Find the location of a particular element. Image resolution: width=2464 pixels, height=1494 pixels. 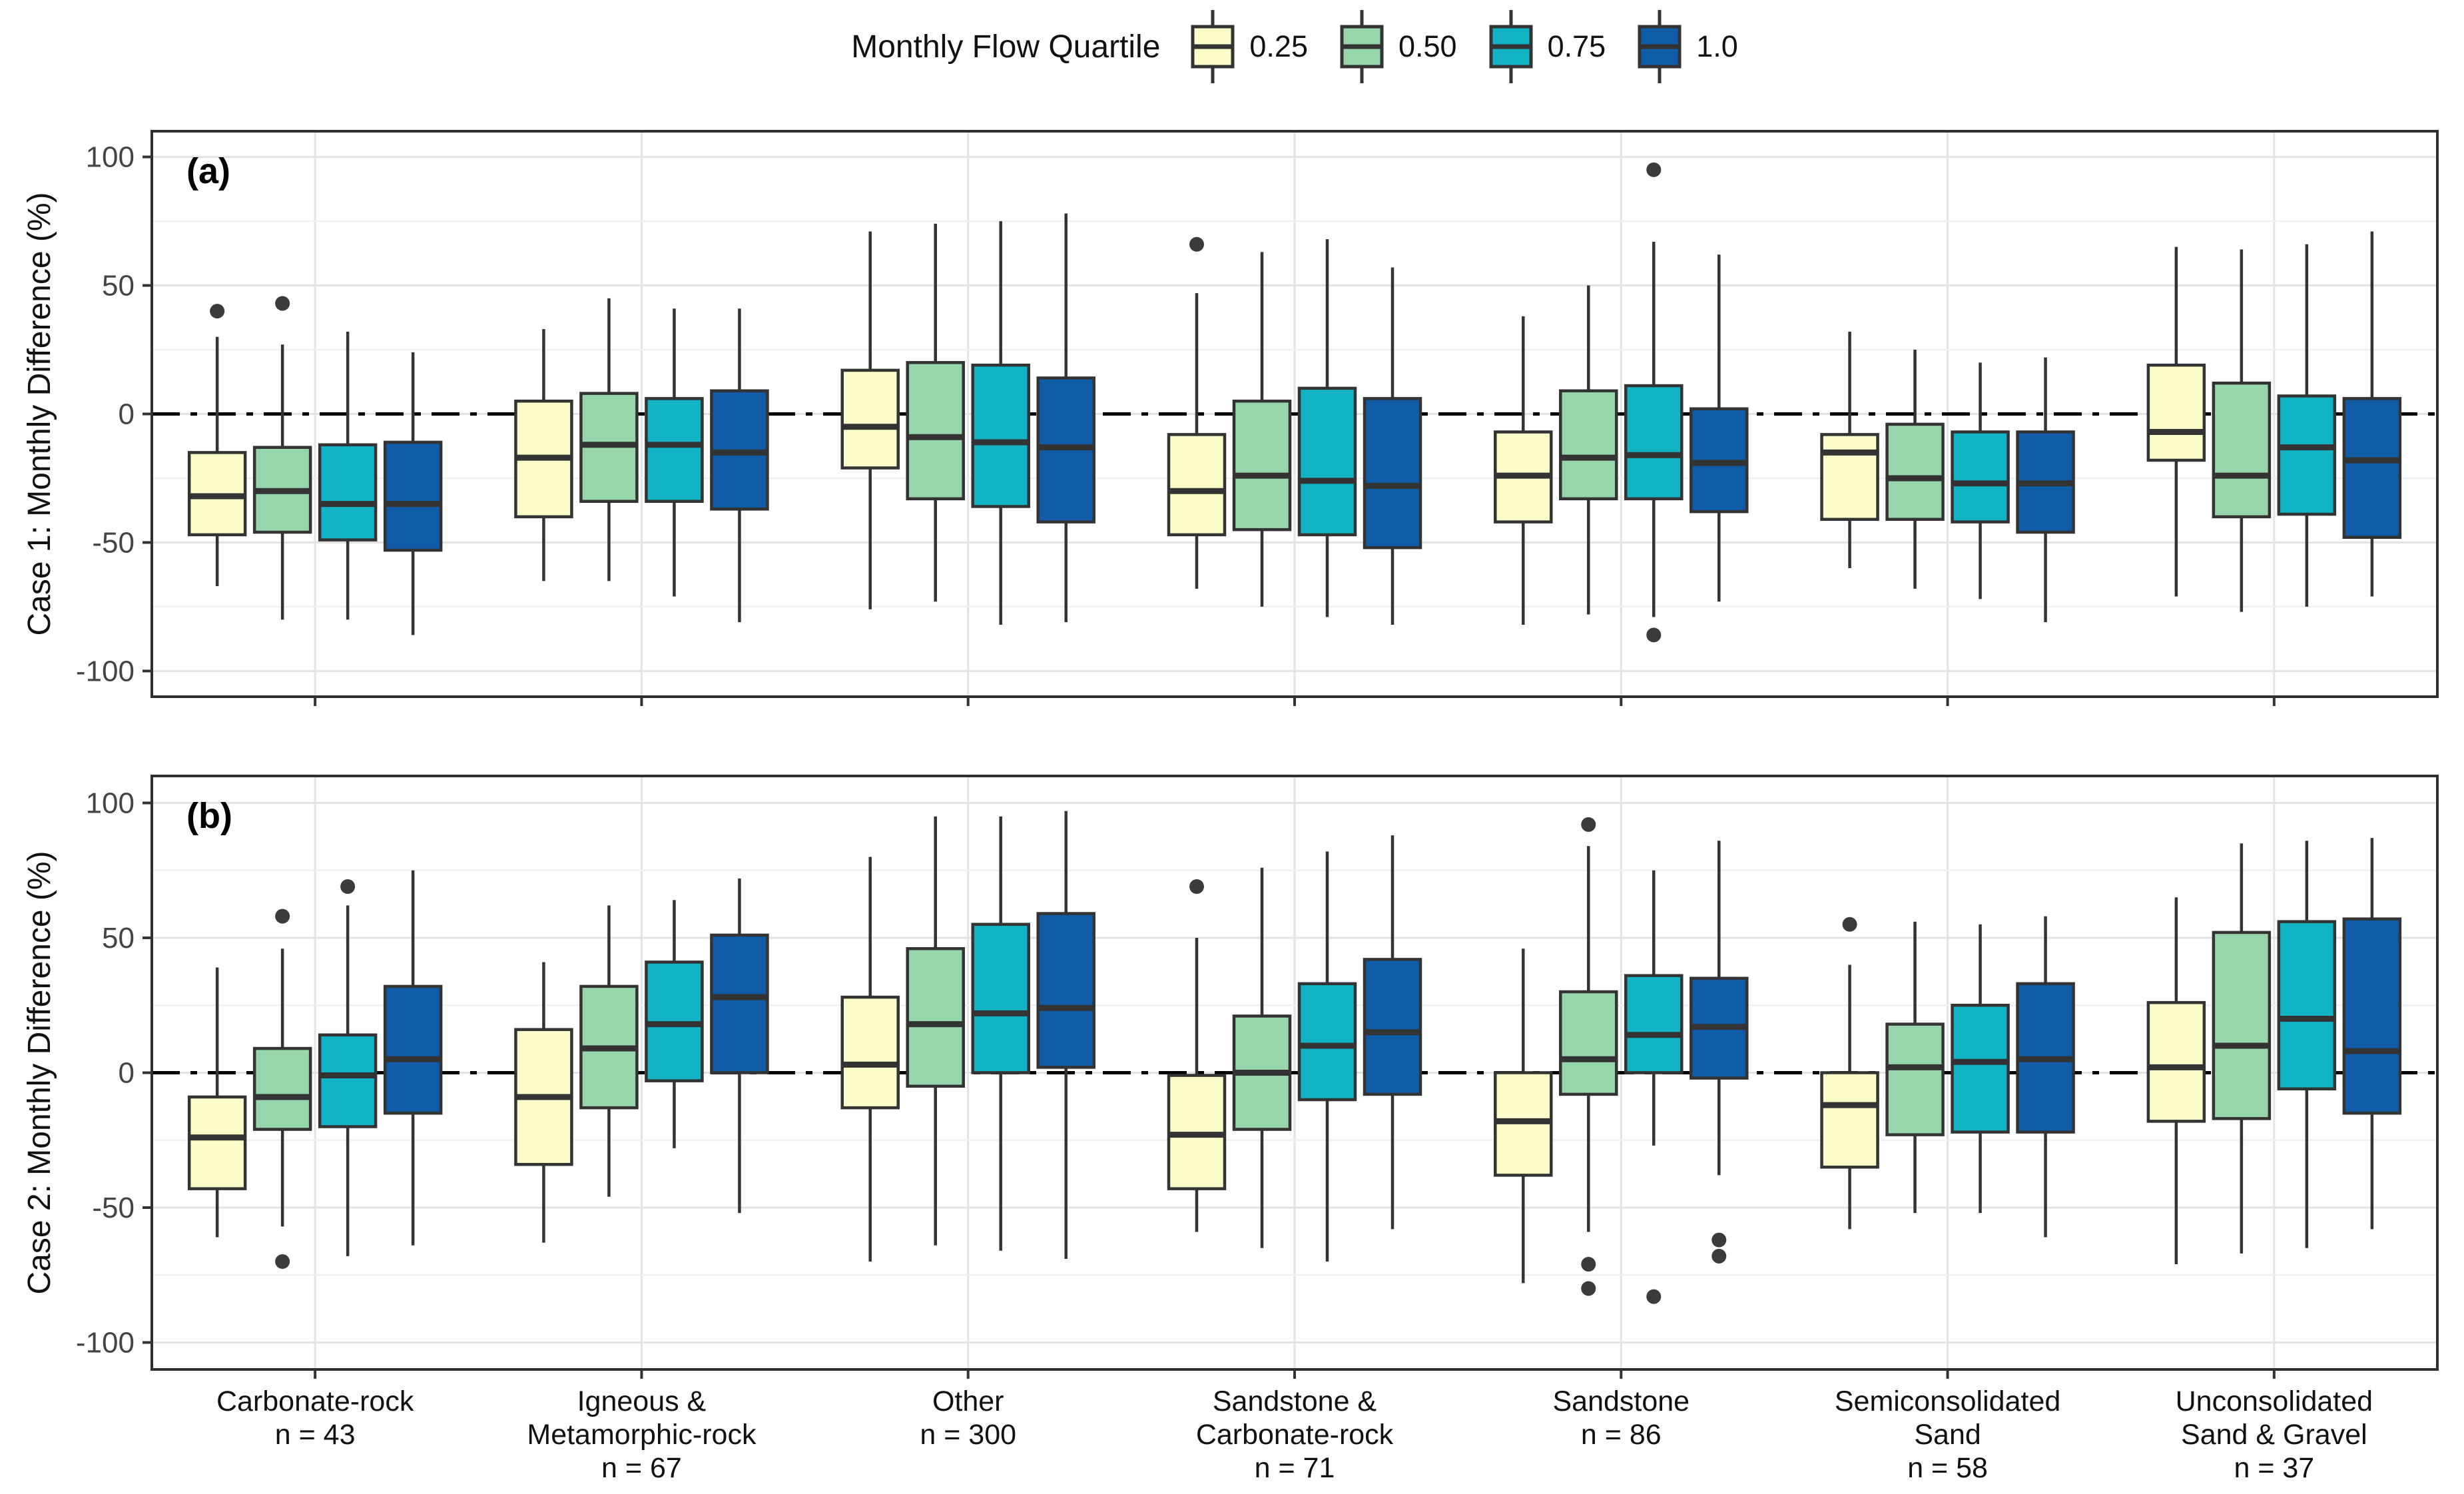

legend-item-0.25: 0.25 is located at coordinates (1248, 46).